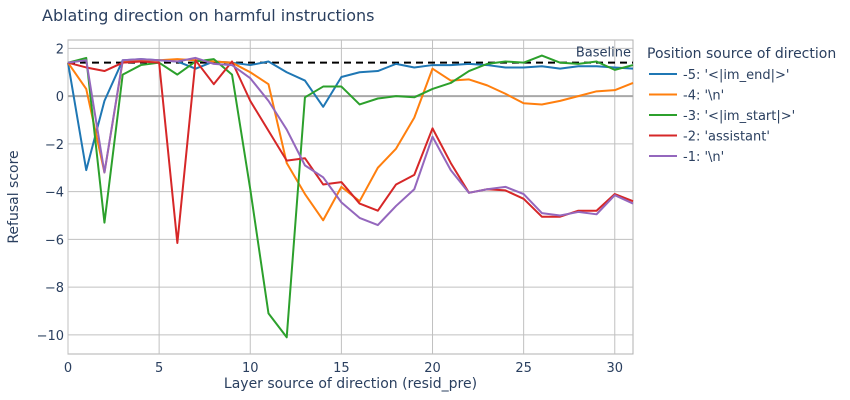 This screenshot has width=850, height=400. I want to click on y-axis-label: Refusal score, so click(14, 196).